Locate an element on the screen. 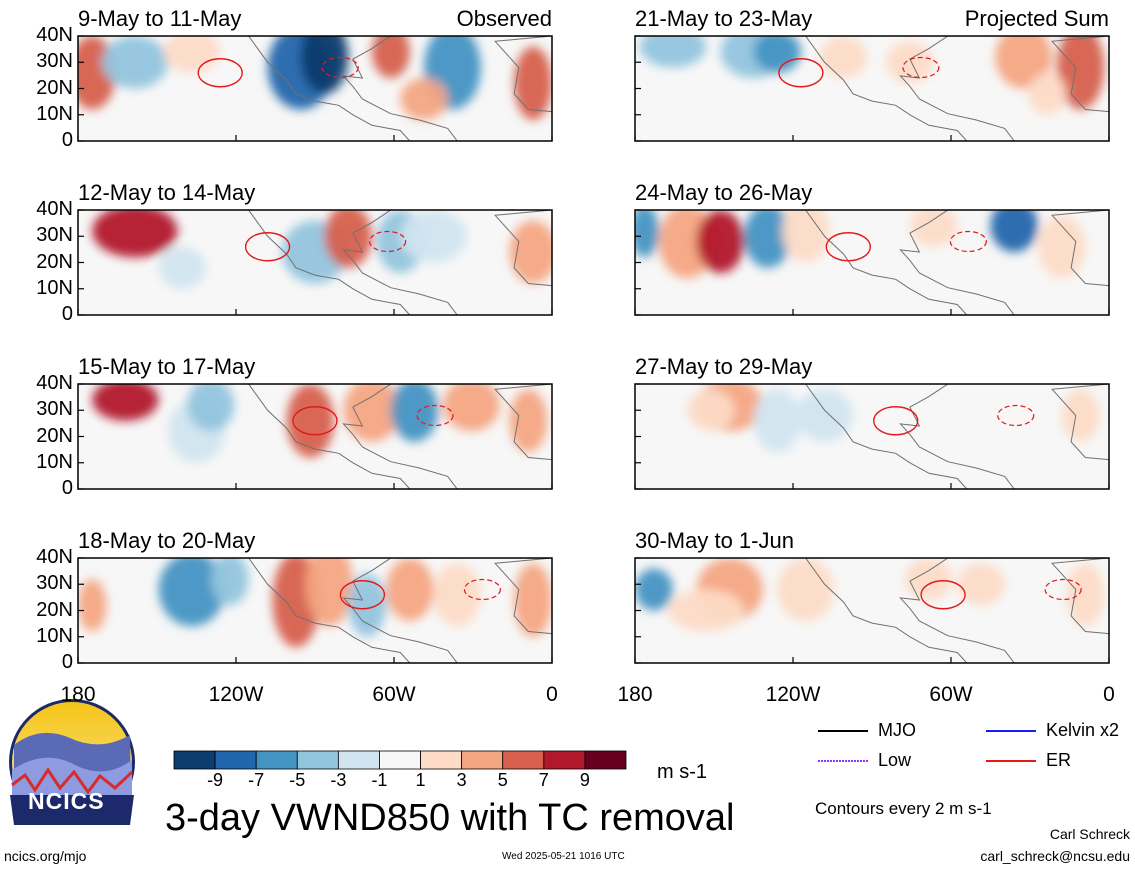 The height and width of the screenshot is (871, 1135). legend-label: Kelvin x2 is located at coordinates (1083, 730).